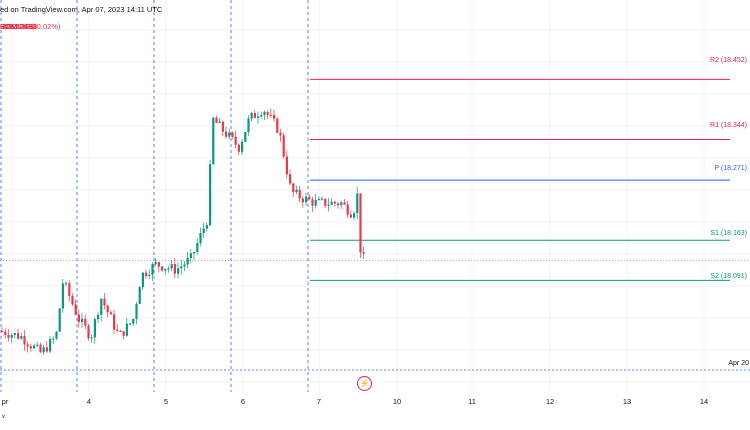  Describe the element at coordinates (728, 60) in the screenshot. I see `level-label-r2: R2 (18.452)` at that location.